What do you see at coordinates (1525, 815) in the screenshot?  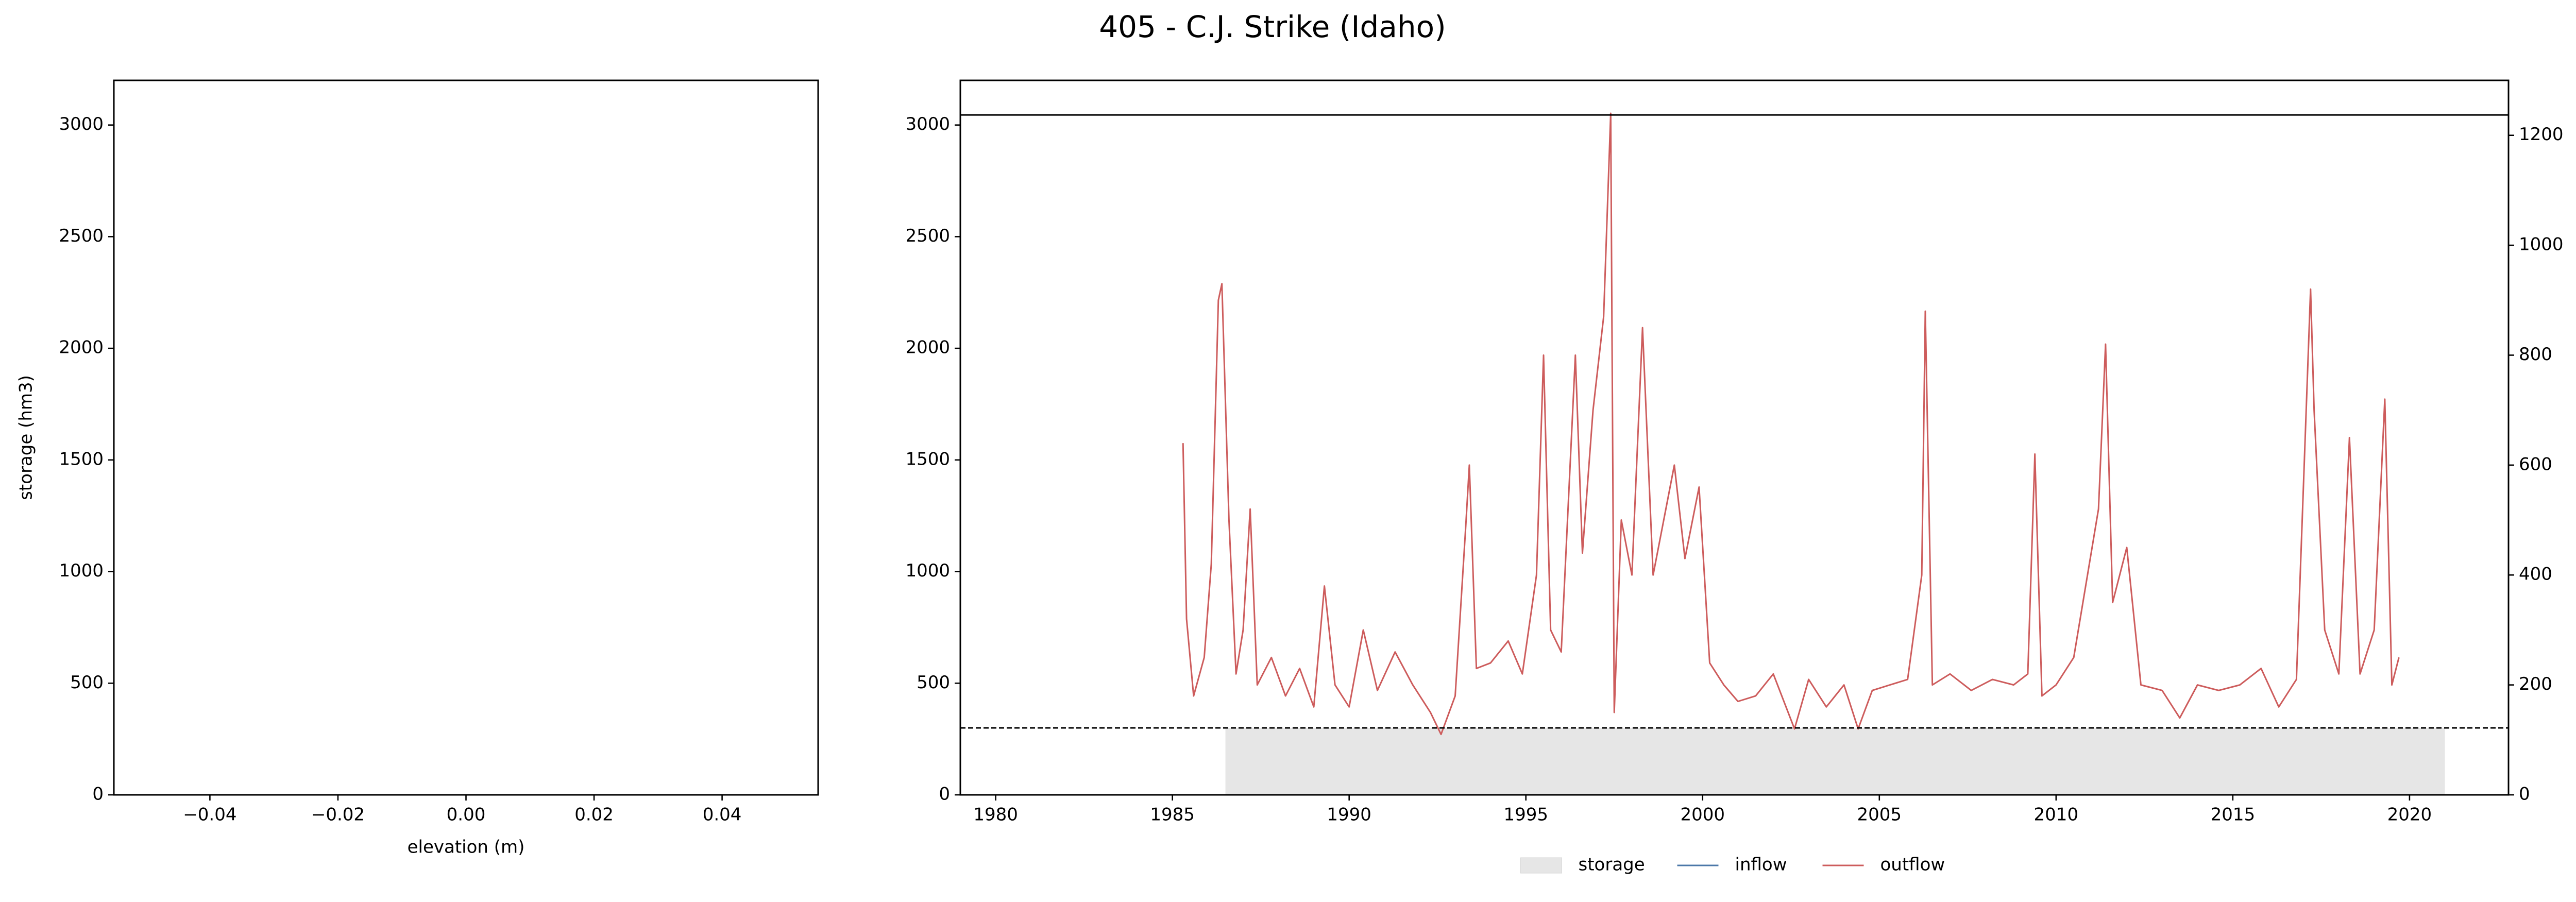 I see `x-tick-label: 1995` at bounding box center [1525, 815].